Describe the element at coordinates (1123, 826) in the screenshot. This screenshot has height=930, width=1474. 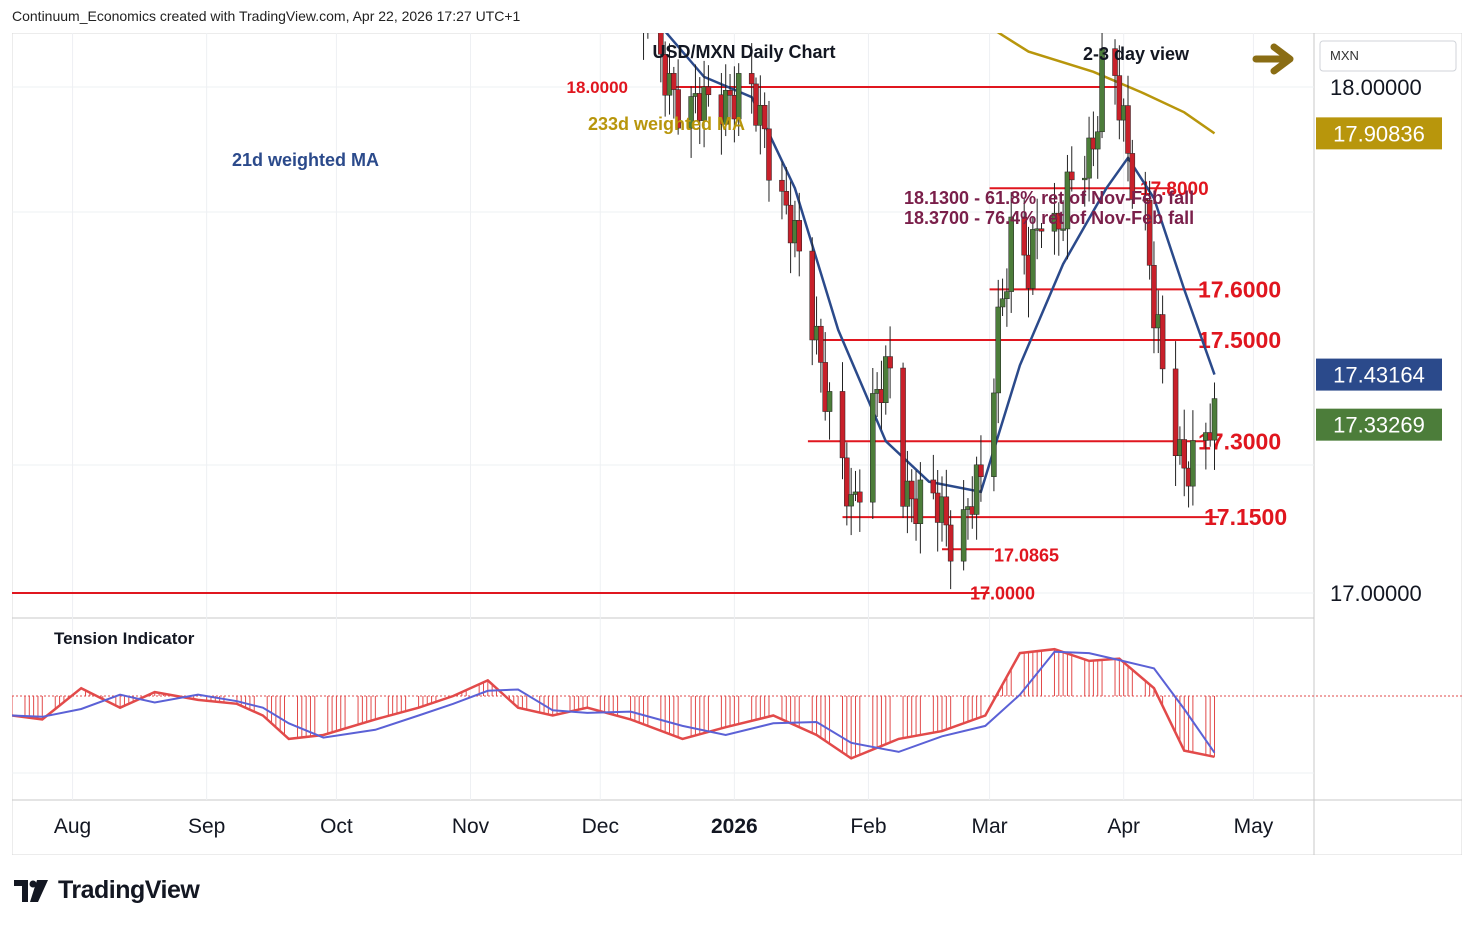
I see `x-tick-label: Apr` at that location.